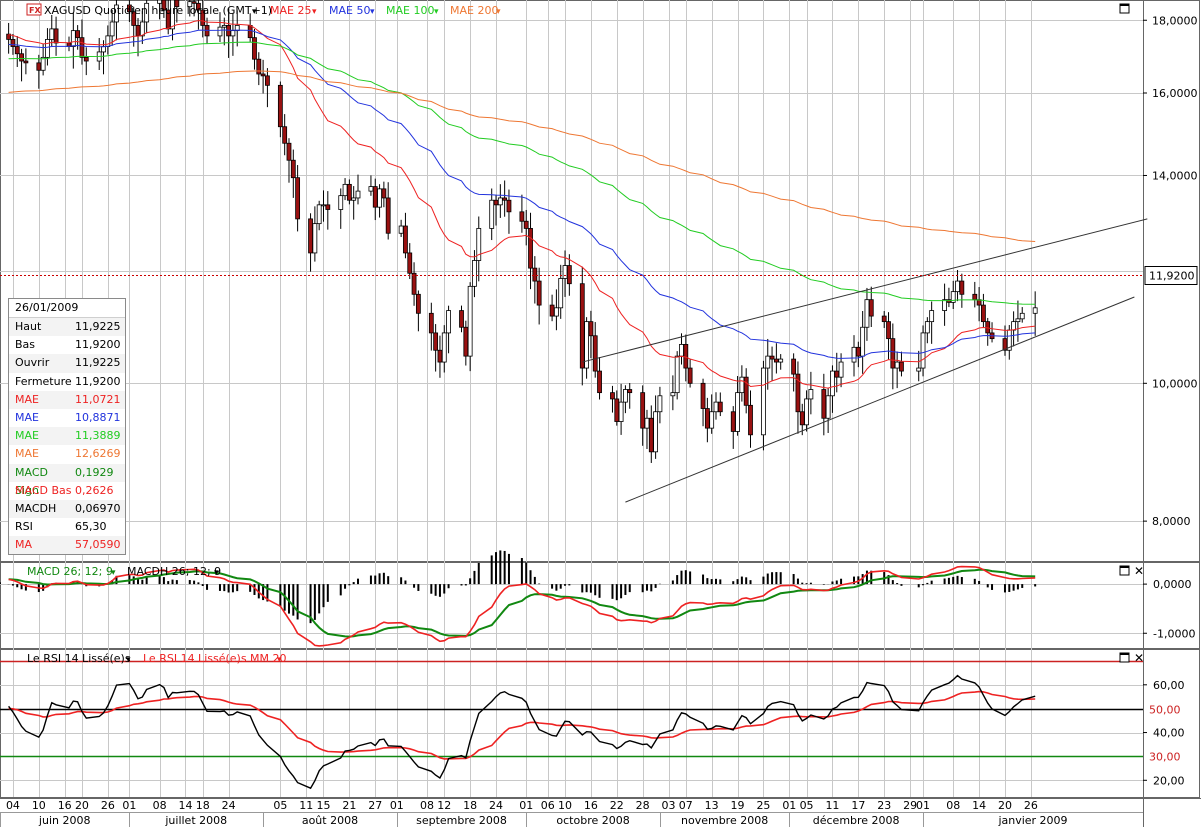 The image size is (1201, 831). What do you see at coordinates (98, 399) in the screenshot?
I see `info-row-value: 11,0721` at bounding box center [98, 399].